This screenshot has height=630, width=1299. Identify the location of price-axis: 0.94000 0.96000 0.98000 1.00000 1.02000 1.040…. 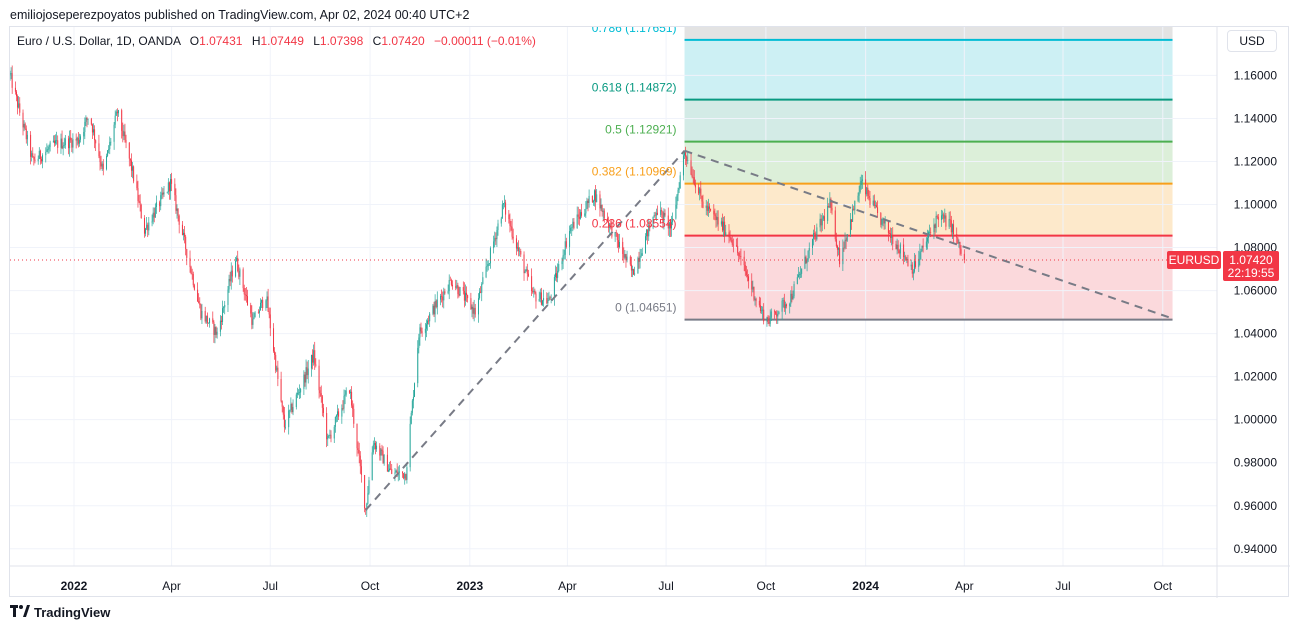
(1247, 312).